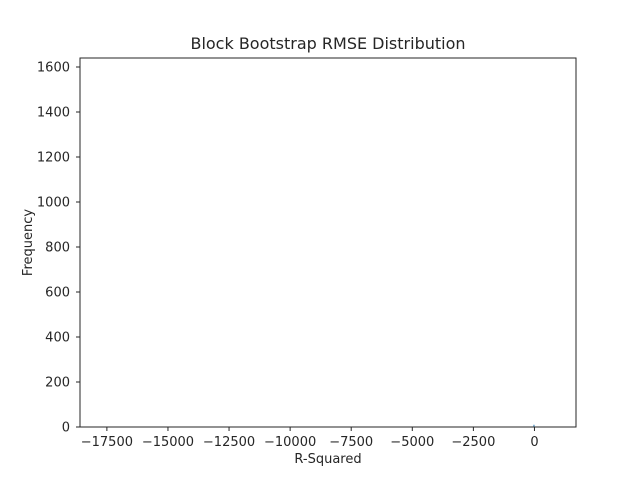  I want to click on x-tick-label: −7500, so click(351, 442).